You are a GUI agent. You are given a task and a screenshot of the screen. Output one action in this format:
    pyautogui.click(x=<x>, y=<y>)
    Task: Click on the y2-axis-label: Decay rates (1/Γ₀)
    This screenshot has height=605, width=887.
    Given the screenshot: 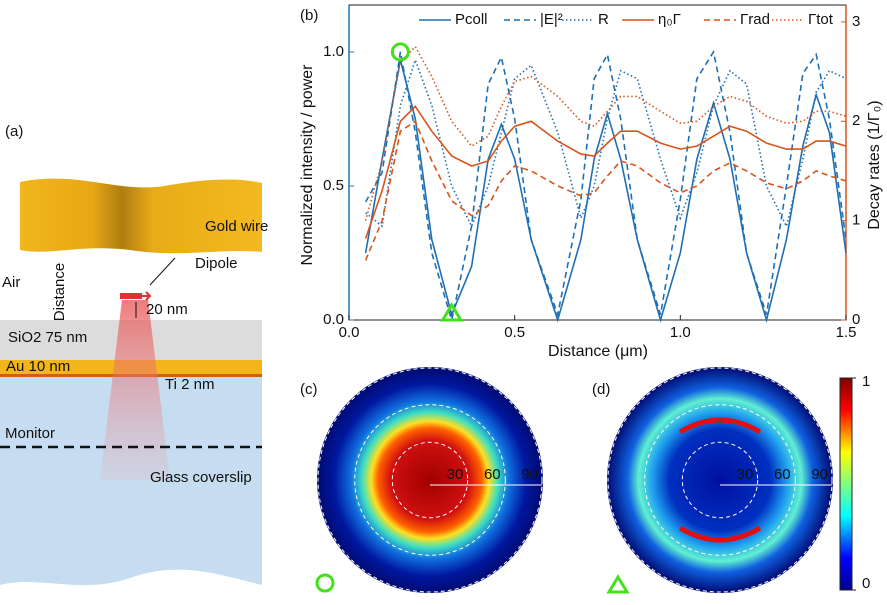 What is the action you would take?
    pyautogui.click(x=874, y=164)
    